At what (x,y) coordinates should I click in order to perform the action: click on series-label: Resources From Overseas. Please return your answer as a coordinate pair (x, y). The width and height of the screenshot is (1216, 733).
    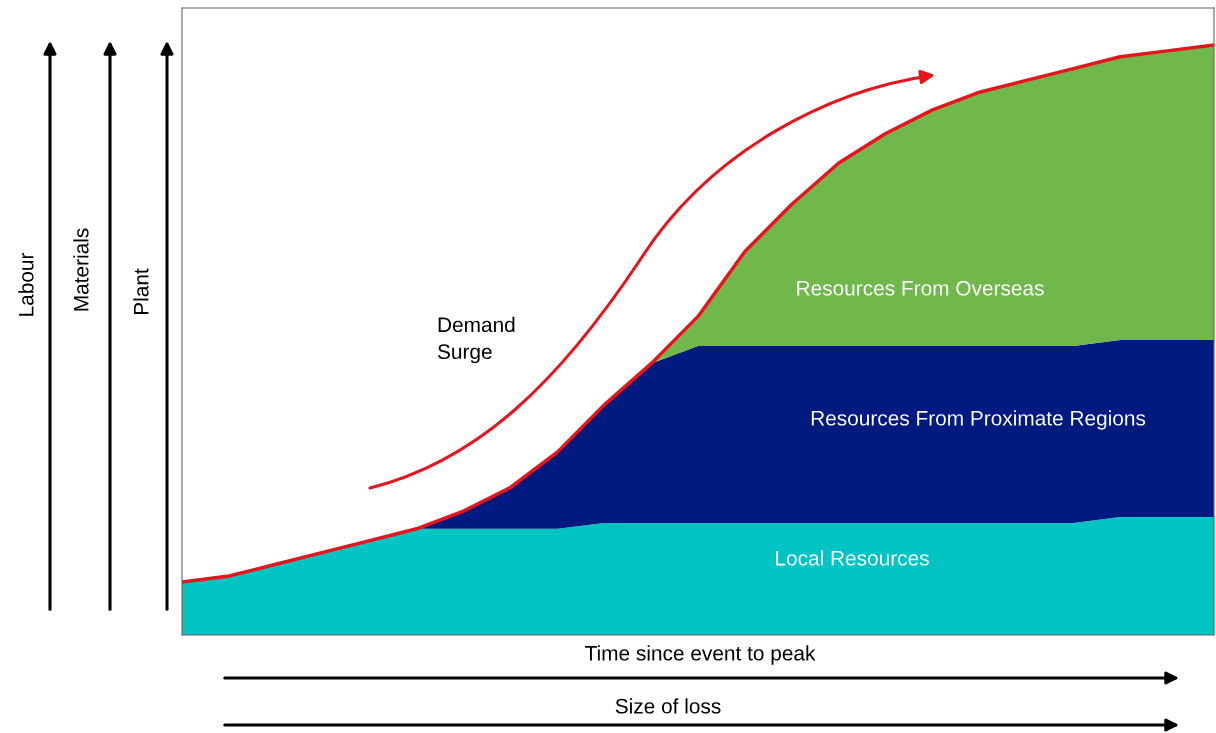
    Looking at the image, I should click on (920, 288).